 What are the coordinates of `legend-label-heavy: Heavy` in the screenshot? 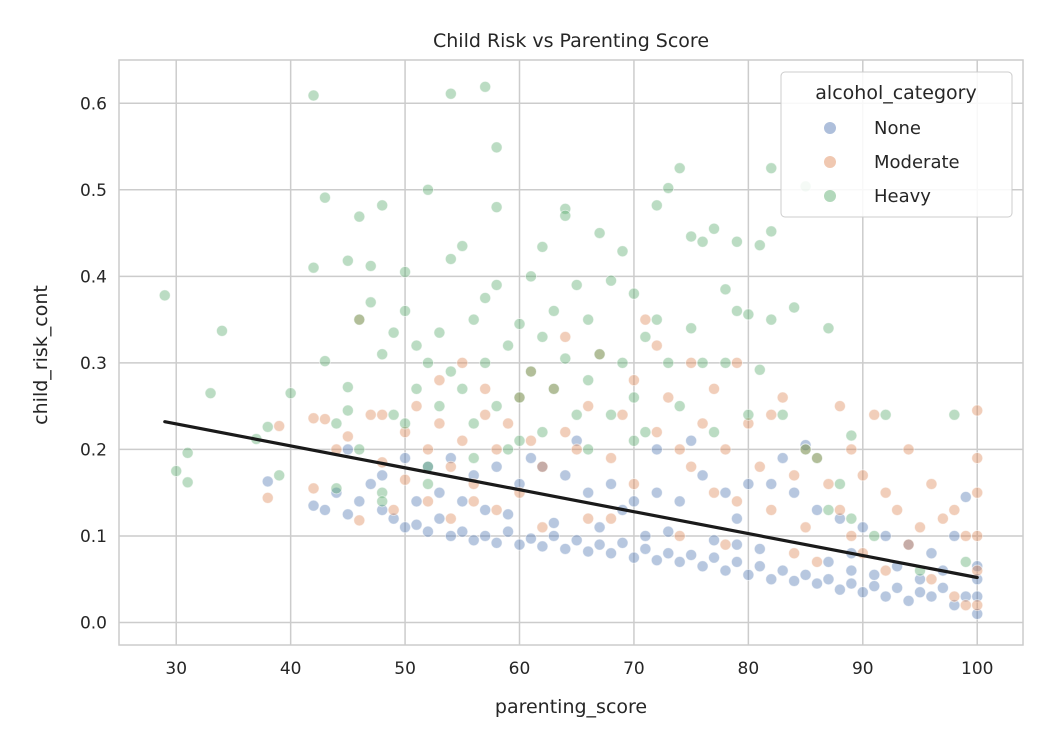 It's located at (902, 196).